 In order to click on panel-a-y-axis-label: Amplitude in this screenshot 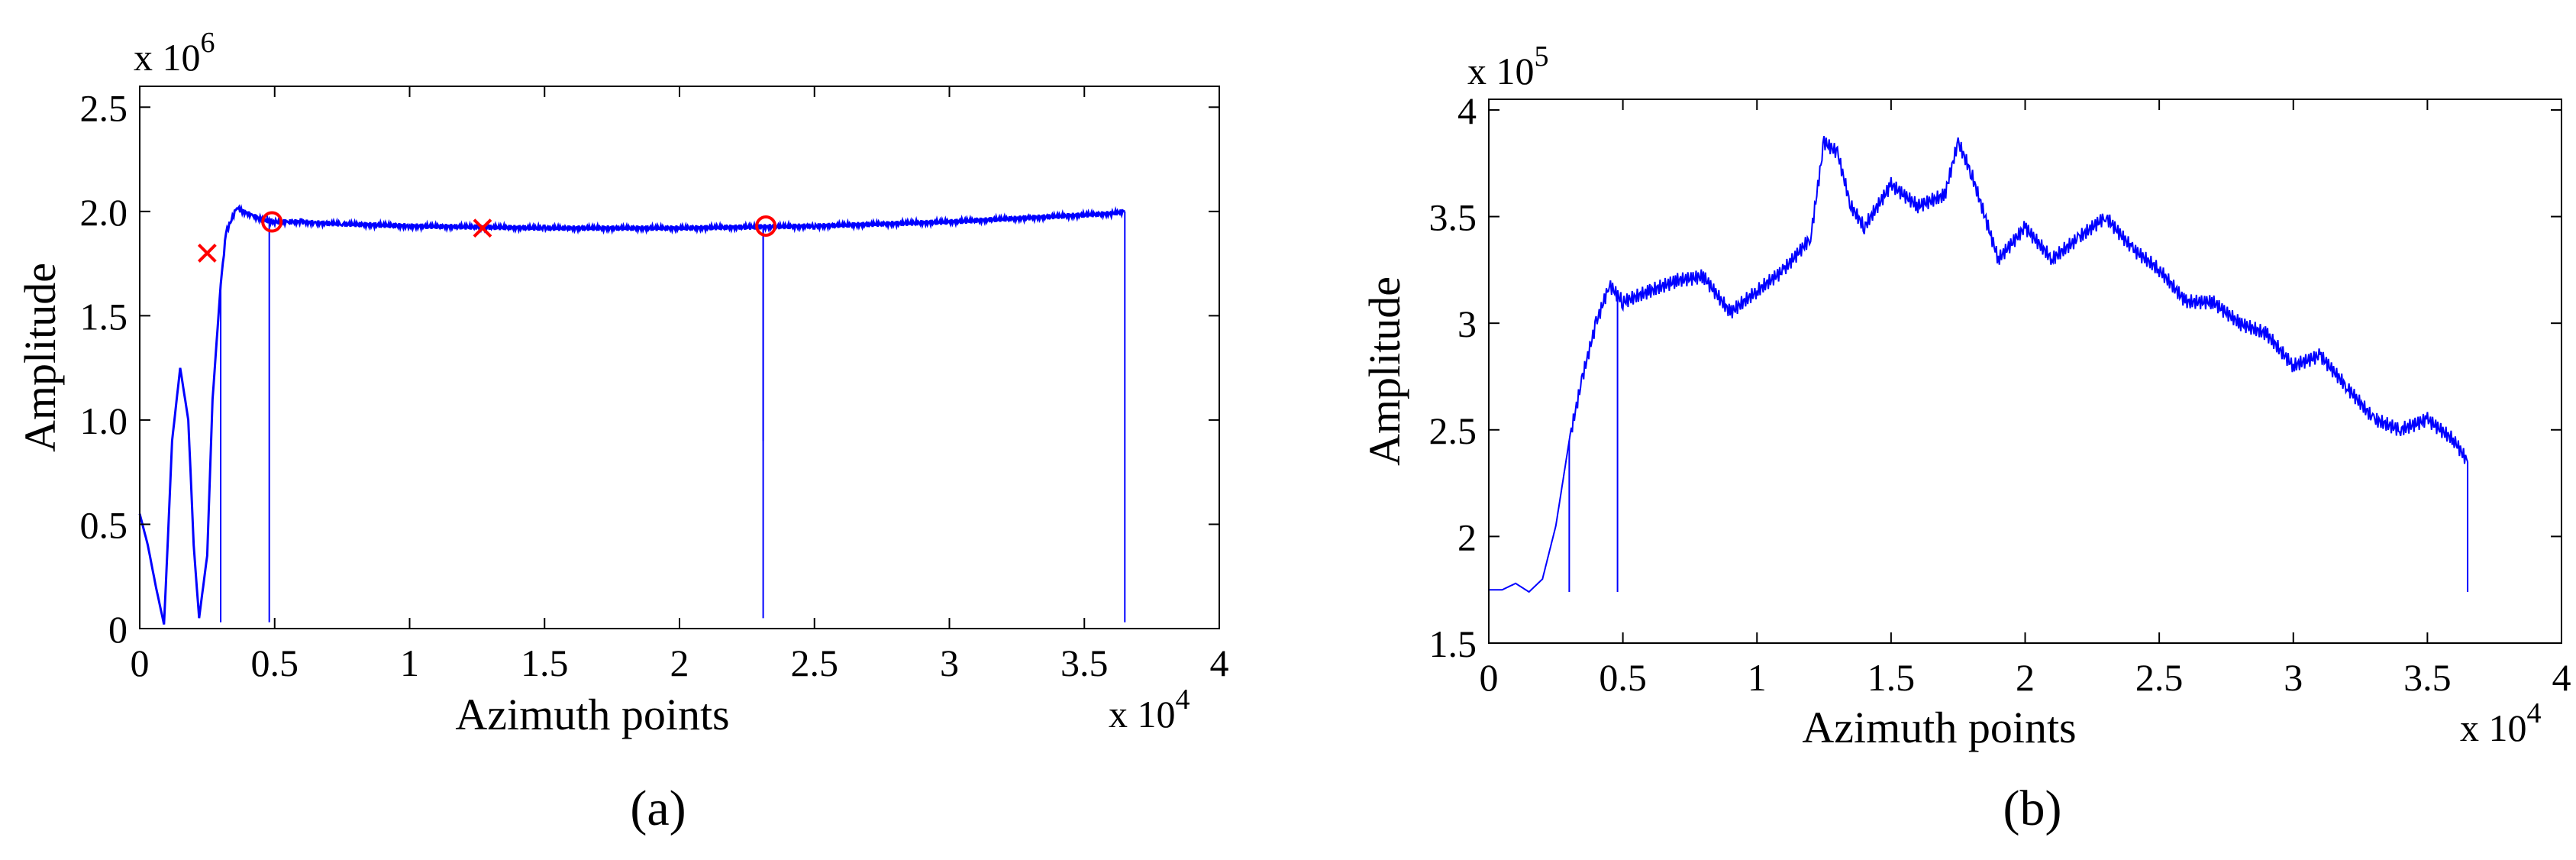, I will do `click(40, 357)`.